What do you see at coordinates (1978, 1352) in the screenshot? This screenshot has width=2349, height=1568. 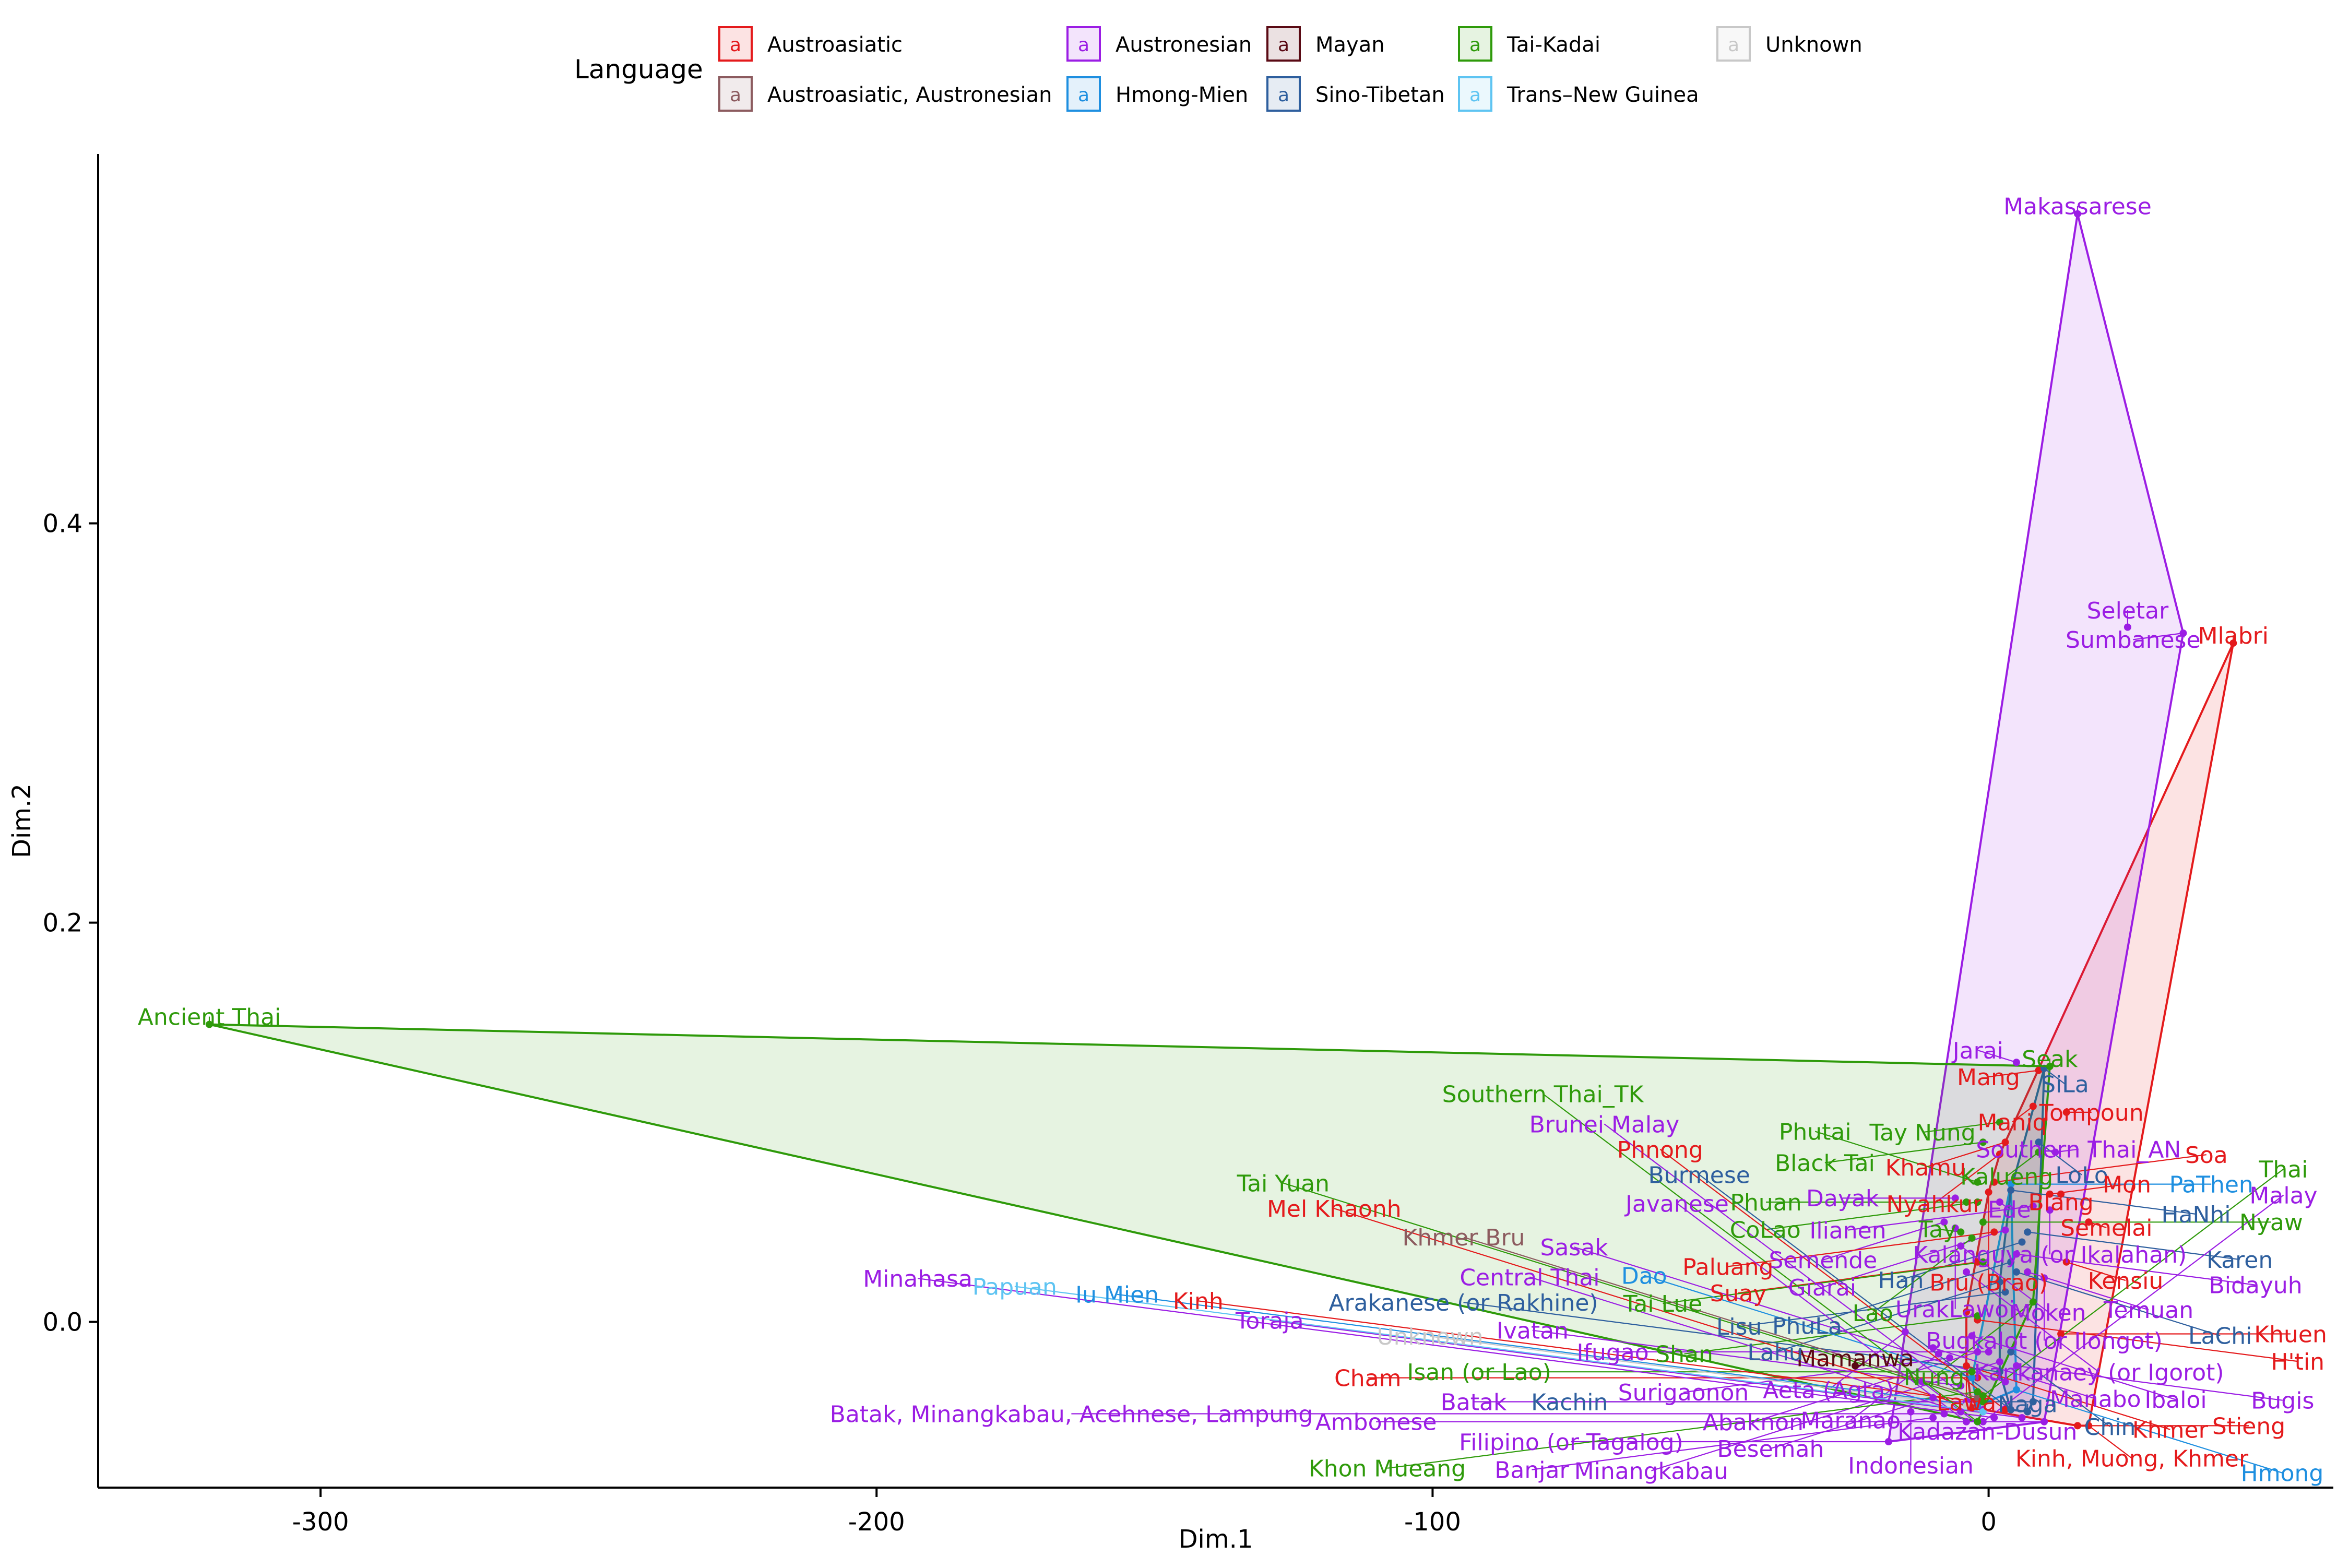 I see `data-point-austronesian-abaknon` at bounding box center [1978, 1352].